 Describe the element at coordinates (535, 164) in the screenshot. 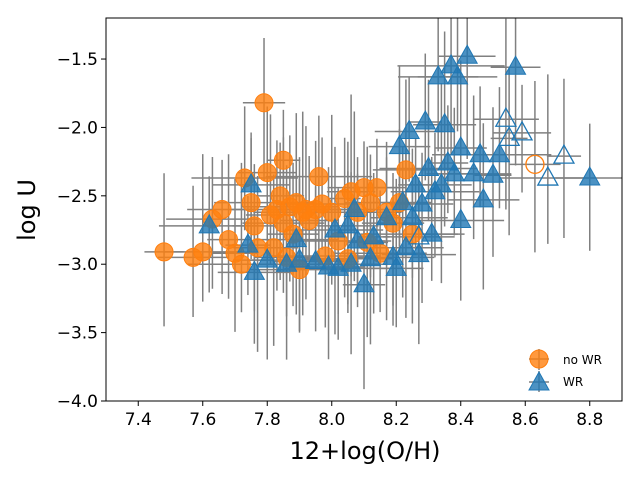

I see `data-point-nowr-open` at that location.